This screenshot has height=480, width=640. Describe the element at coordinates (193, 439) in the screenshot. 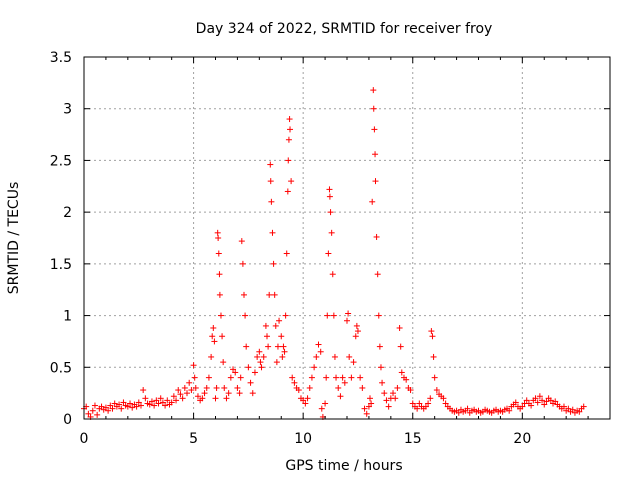

I see `x-tick-label: 5` at that location.